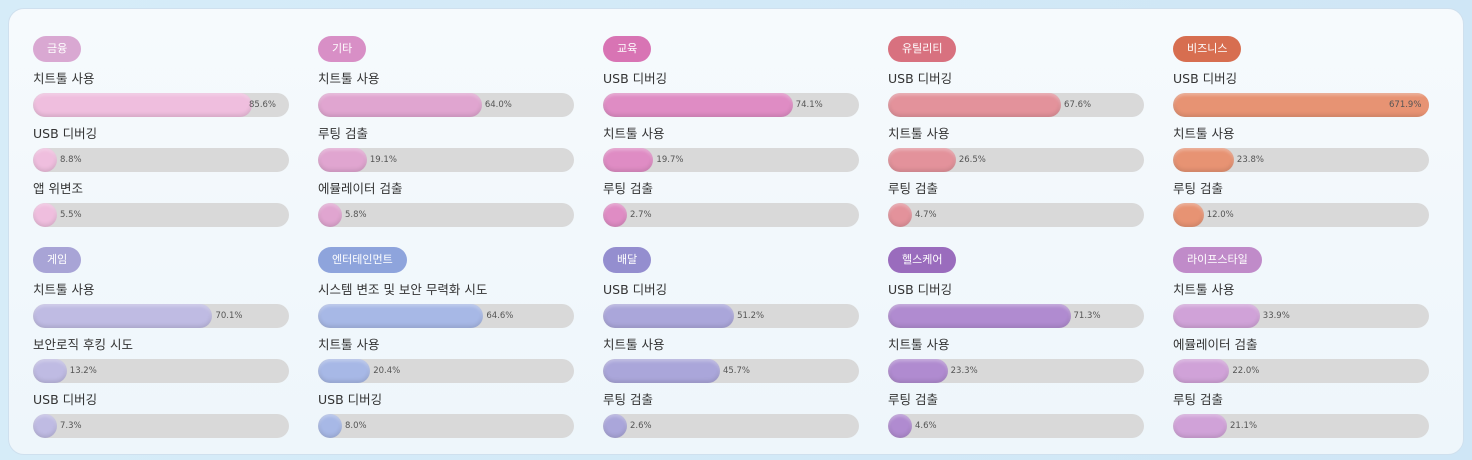 The image size is (1472, 460). What do you see at coordinates (1016, 342) in the screenshot?
I see `category-panel: 헬스케어 USB 디버깅 71.3% 치트툴 사용 23.3% 루팅 검출 4.6%` at bounding box center [1016, 342].